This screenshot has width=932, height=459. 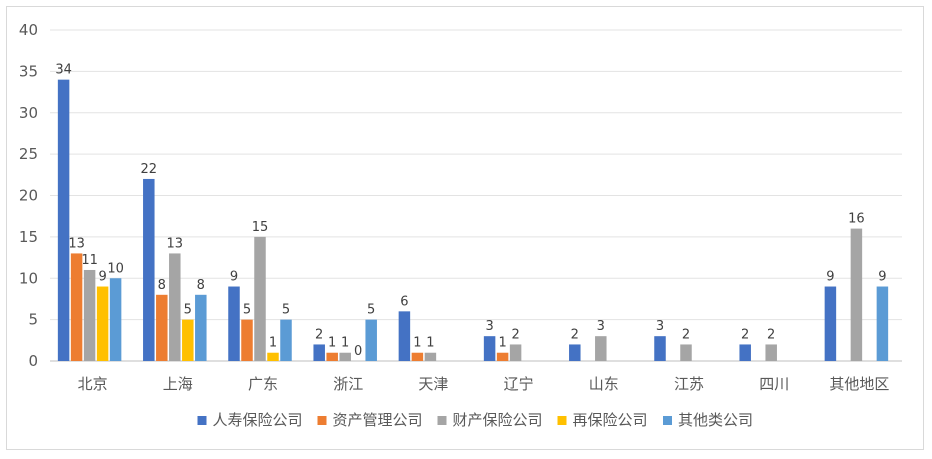 What do you see at coordinates (604, 384) in the screenshot?
I see `x-tick-label: 山东` at bounding box center [604, 384].